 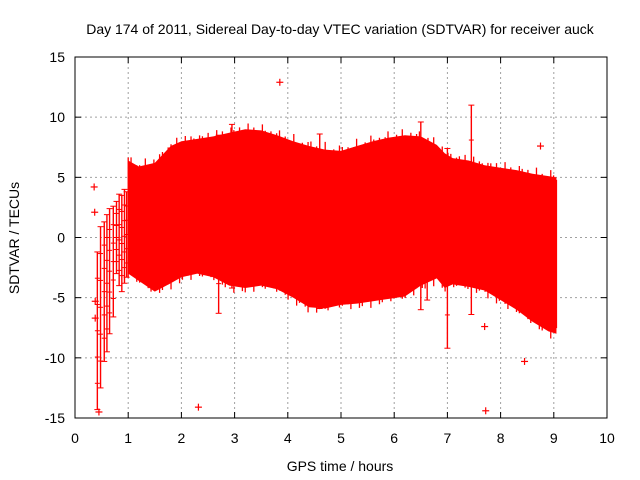 I want to click on y-tick-label-0: 0, so click(x=61, y=238).